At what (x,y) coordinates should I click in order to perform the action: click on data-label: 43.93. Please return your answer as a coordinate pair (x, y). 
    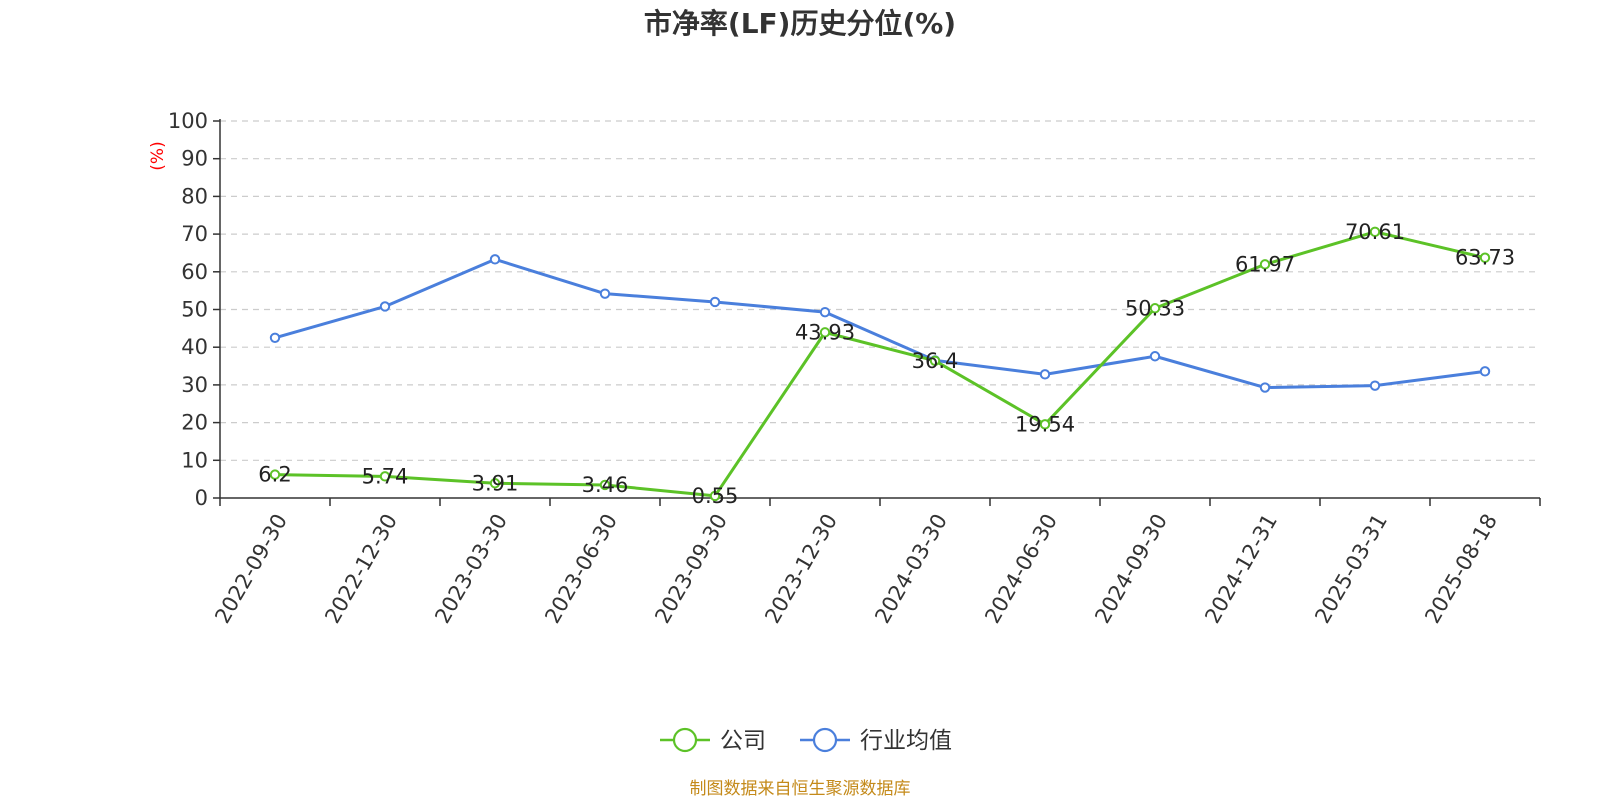
    Looking at the image, I should click on (825, 332).